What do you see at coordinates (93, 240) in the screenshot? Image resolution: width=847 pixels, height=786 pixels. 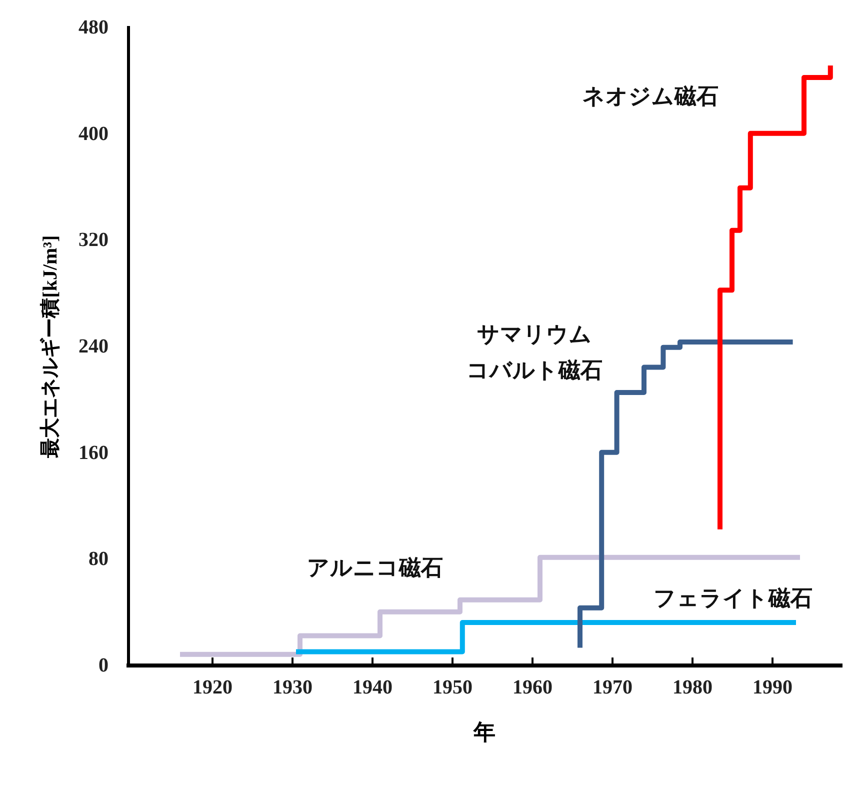 I see `y-tick-label: 320` at bounding box center [93, 240].